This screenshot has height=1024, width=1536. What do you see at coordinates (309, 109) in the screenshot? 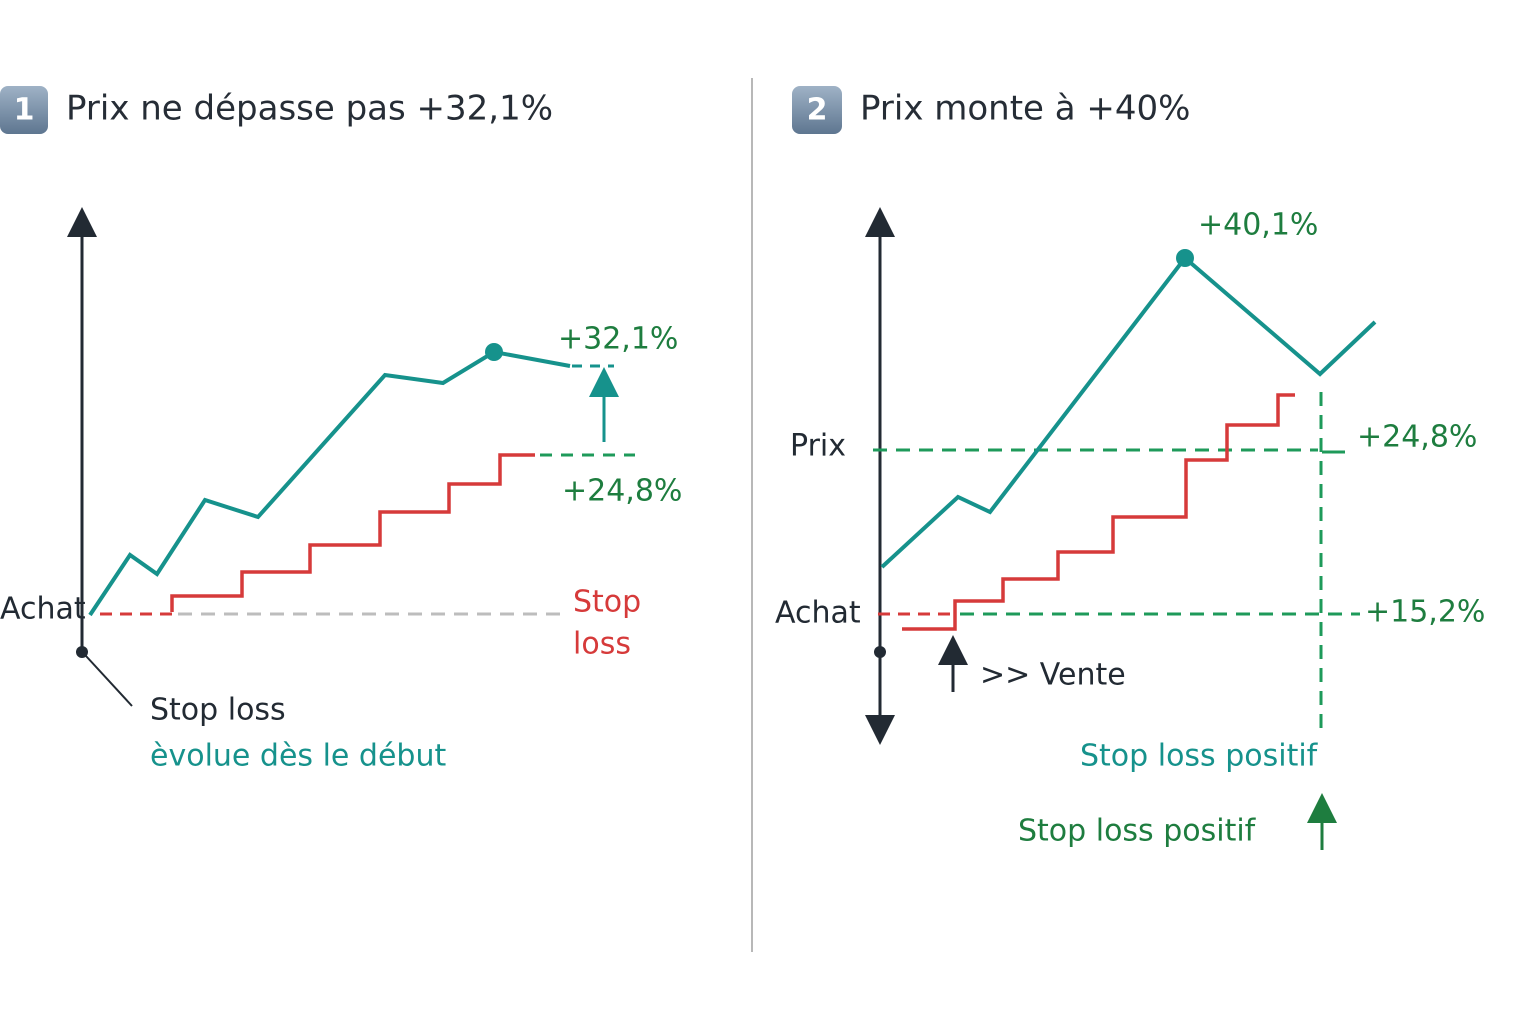
I see `panel-title: Prix ne dépasse pas +32,1%` at bounding box center [309, 109].